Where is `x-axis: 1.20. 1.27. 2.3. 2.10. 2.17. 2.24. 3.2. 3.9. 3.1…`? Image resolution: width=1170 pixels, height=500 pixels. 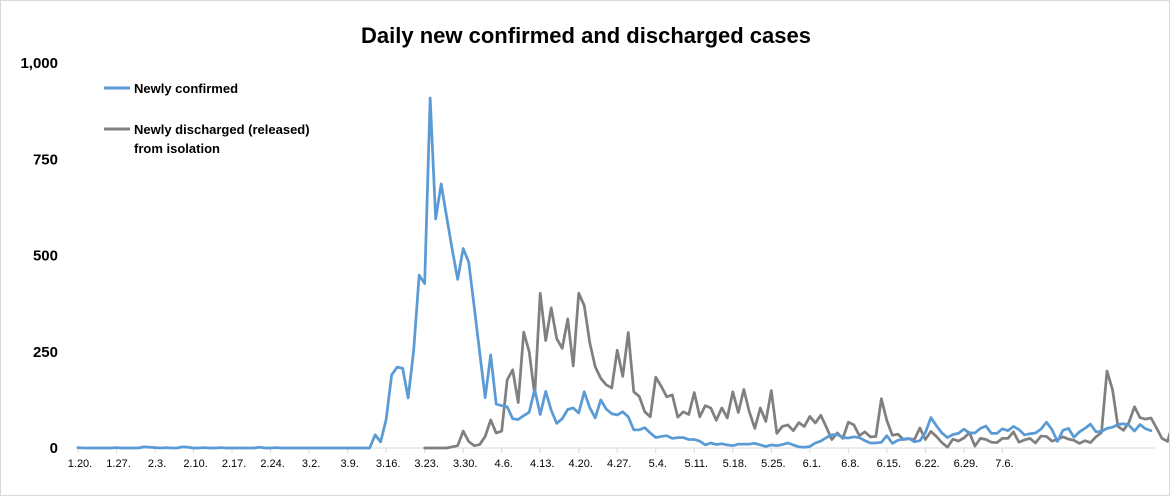
x-axis: 1.20. 1.27. 2.3. 2.10. 2.17. 2.24. 3.2. 3.9. 3.1… is located at coordinates (611, 458).